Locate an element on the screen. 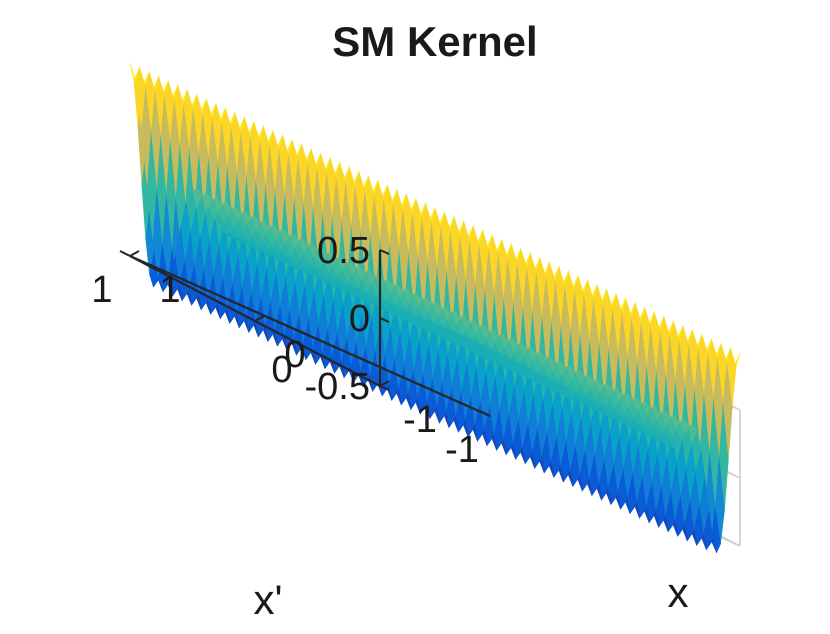  z-tick-label: 0 is located at coordinates (359, 319).